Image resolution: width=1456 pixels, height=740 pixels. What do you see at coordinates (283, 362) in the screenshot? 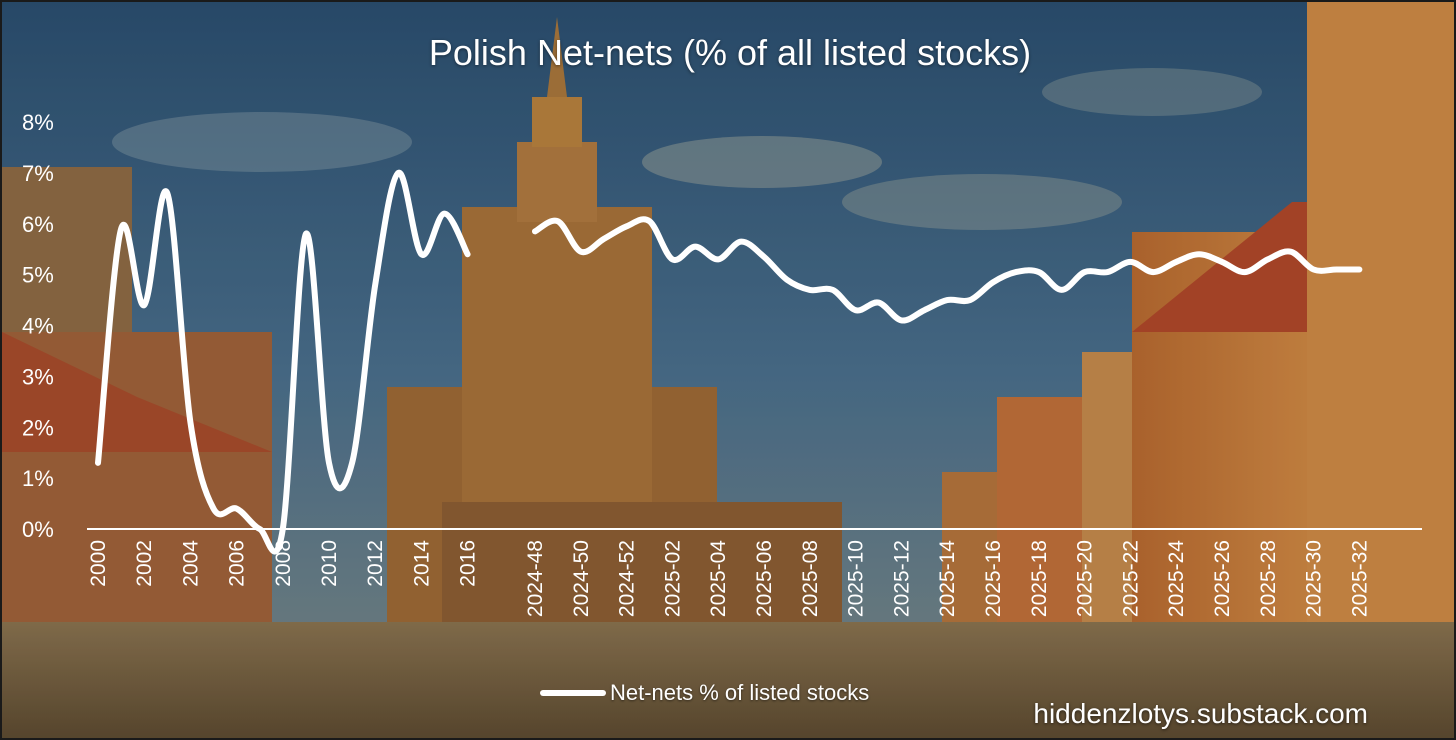
I see `series-line-annual` at bounding box center [283, 362].